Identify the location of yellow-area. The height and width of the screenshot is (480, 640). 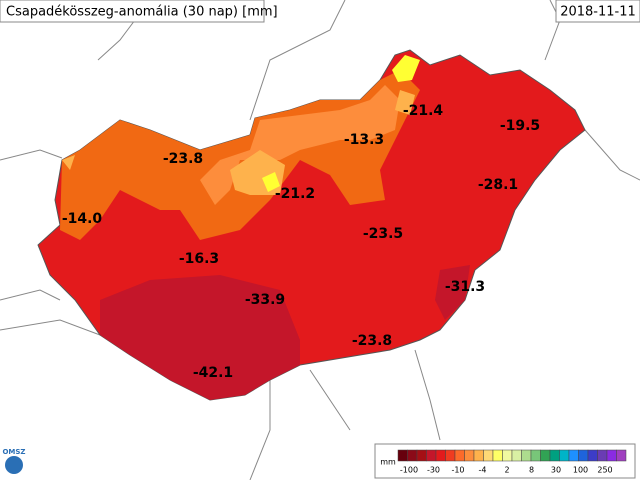
(341, 123).